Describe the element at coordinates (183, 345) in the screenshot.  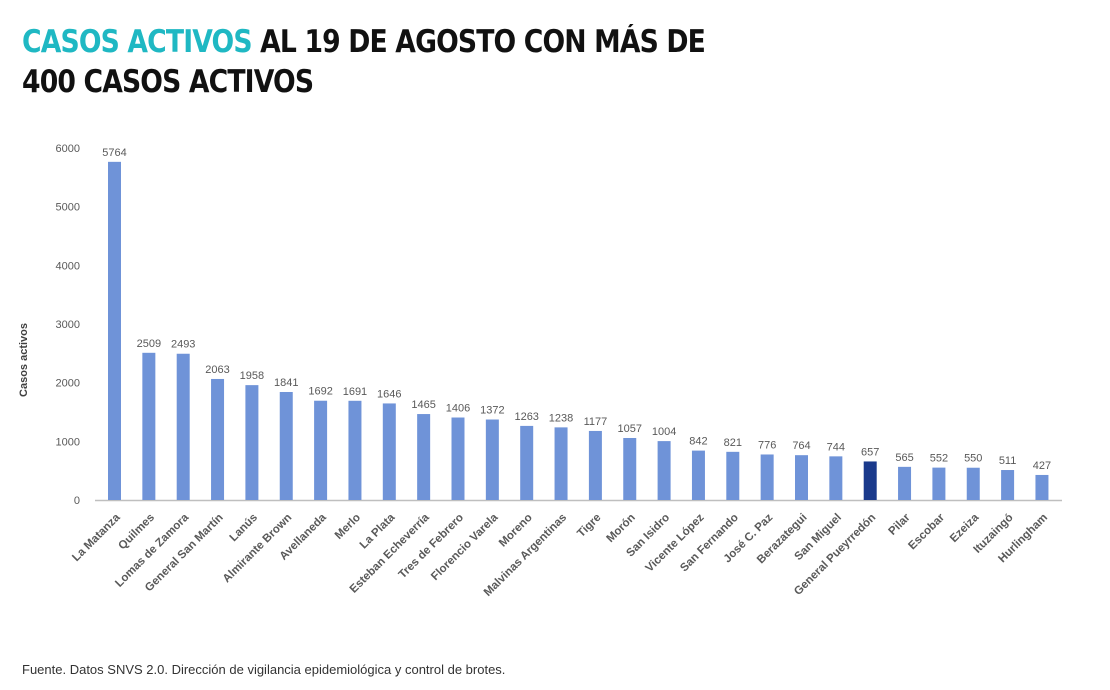
I see `data-label: 2493` at that location.